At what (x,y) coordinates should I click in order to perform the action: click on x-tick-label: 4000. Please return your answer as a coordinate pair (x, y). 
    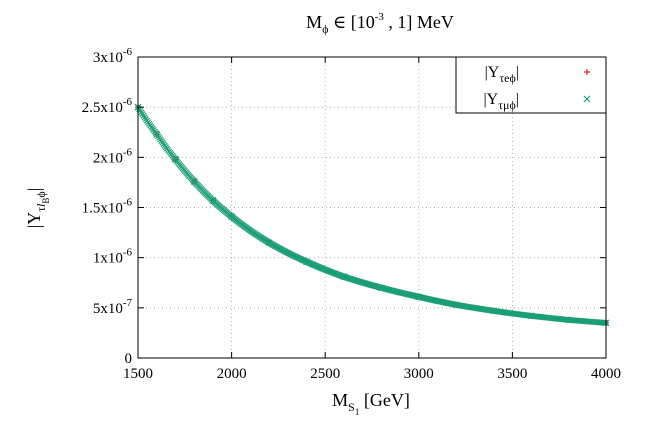
    Looking at the image, I should click on (606, 374).